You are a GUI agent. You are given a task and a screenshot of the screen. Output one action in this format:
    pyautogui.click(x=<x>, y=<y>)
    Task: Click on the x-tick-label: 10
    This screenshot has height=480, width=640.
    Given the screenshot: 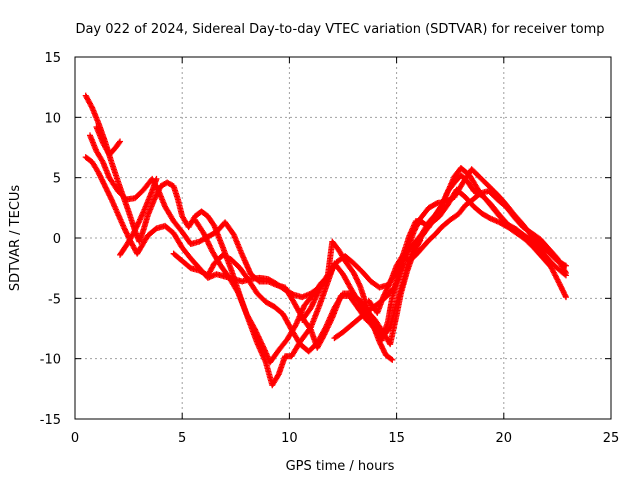 What is the action you would take?
    pyautogui.click(x=289, y=438)
    